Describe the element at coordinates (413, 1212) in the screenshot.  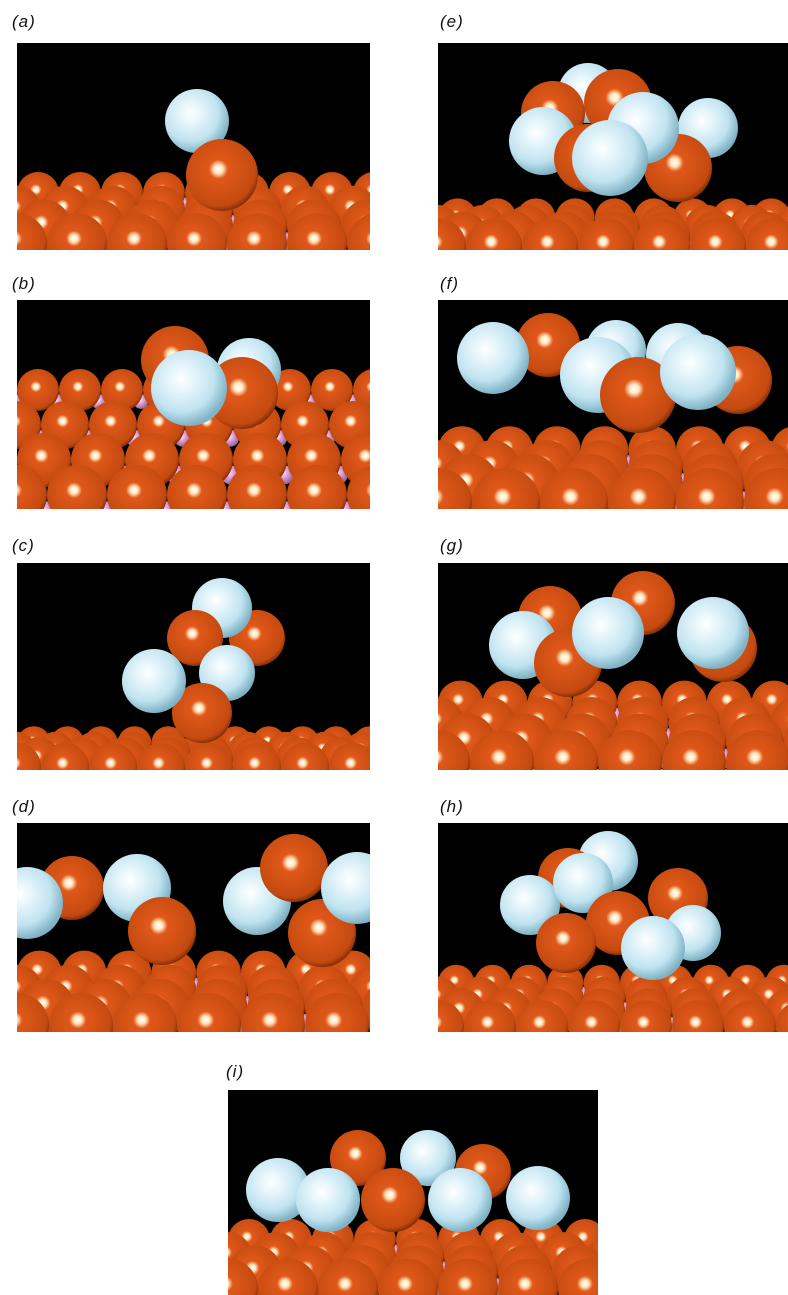
I see `atom-model-i` at that location.